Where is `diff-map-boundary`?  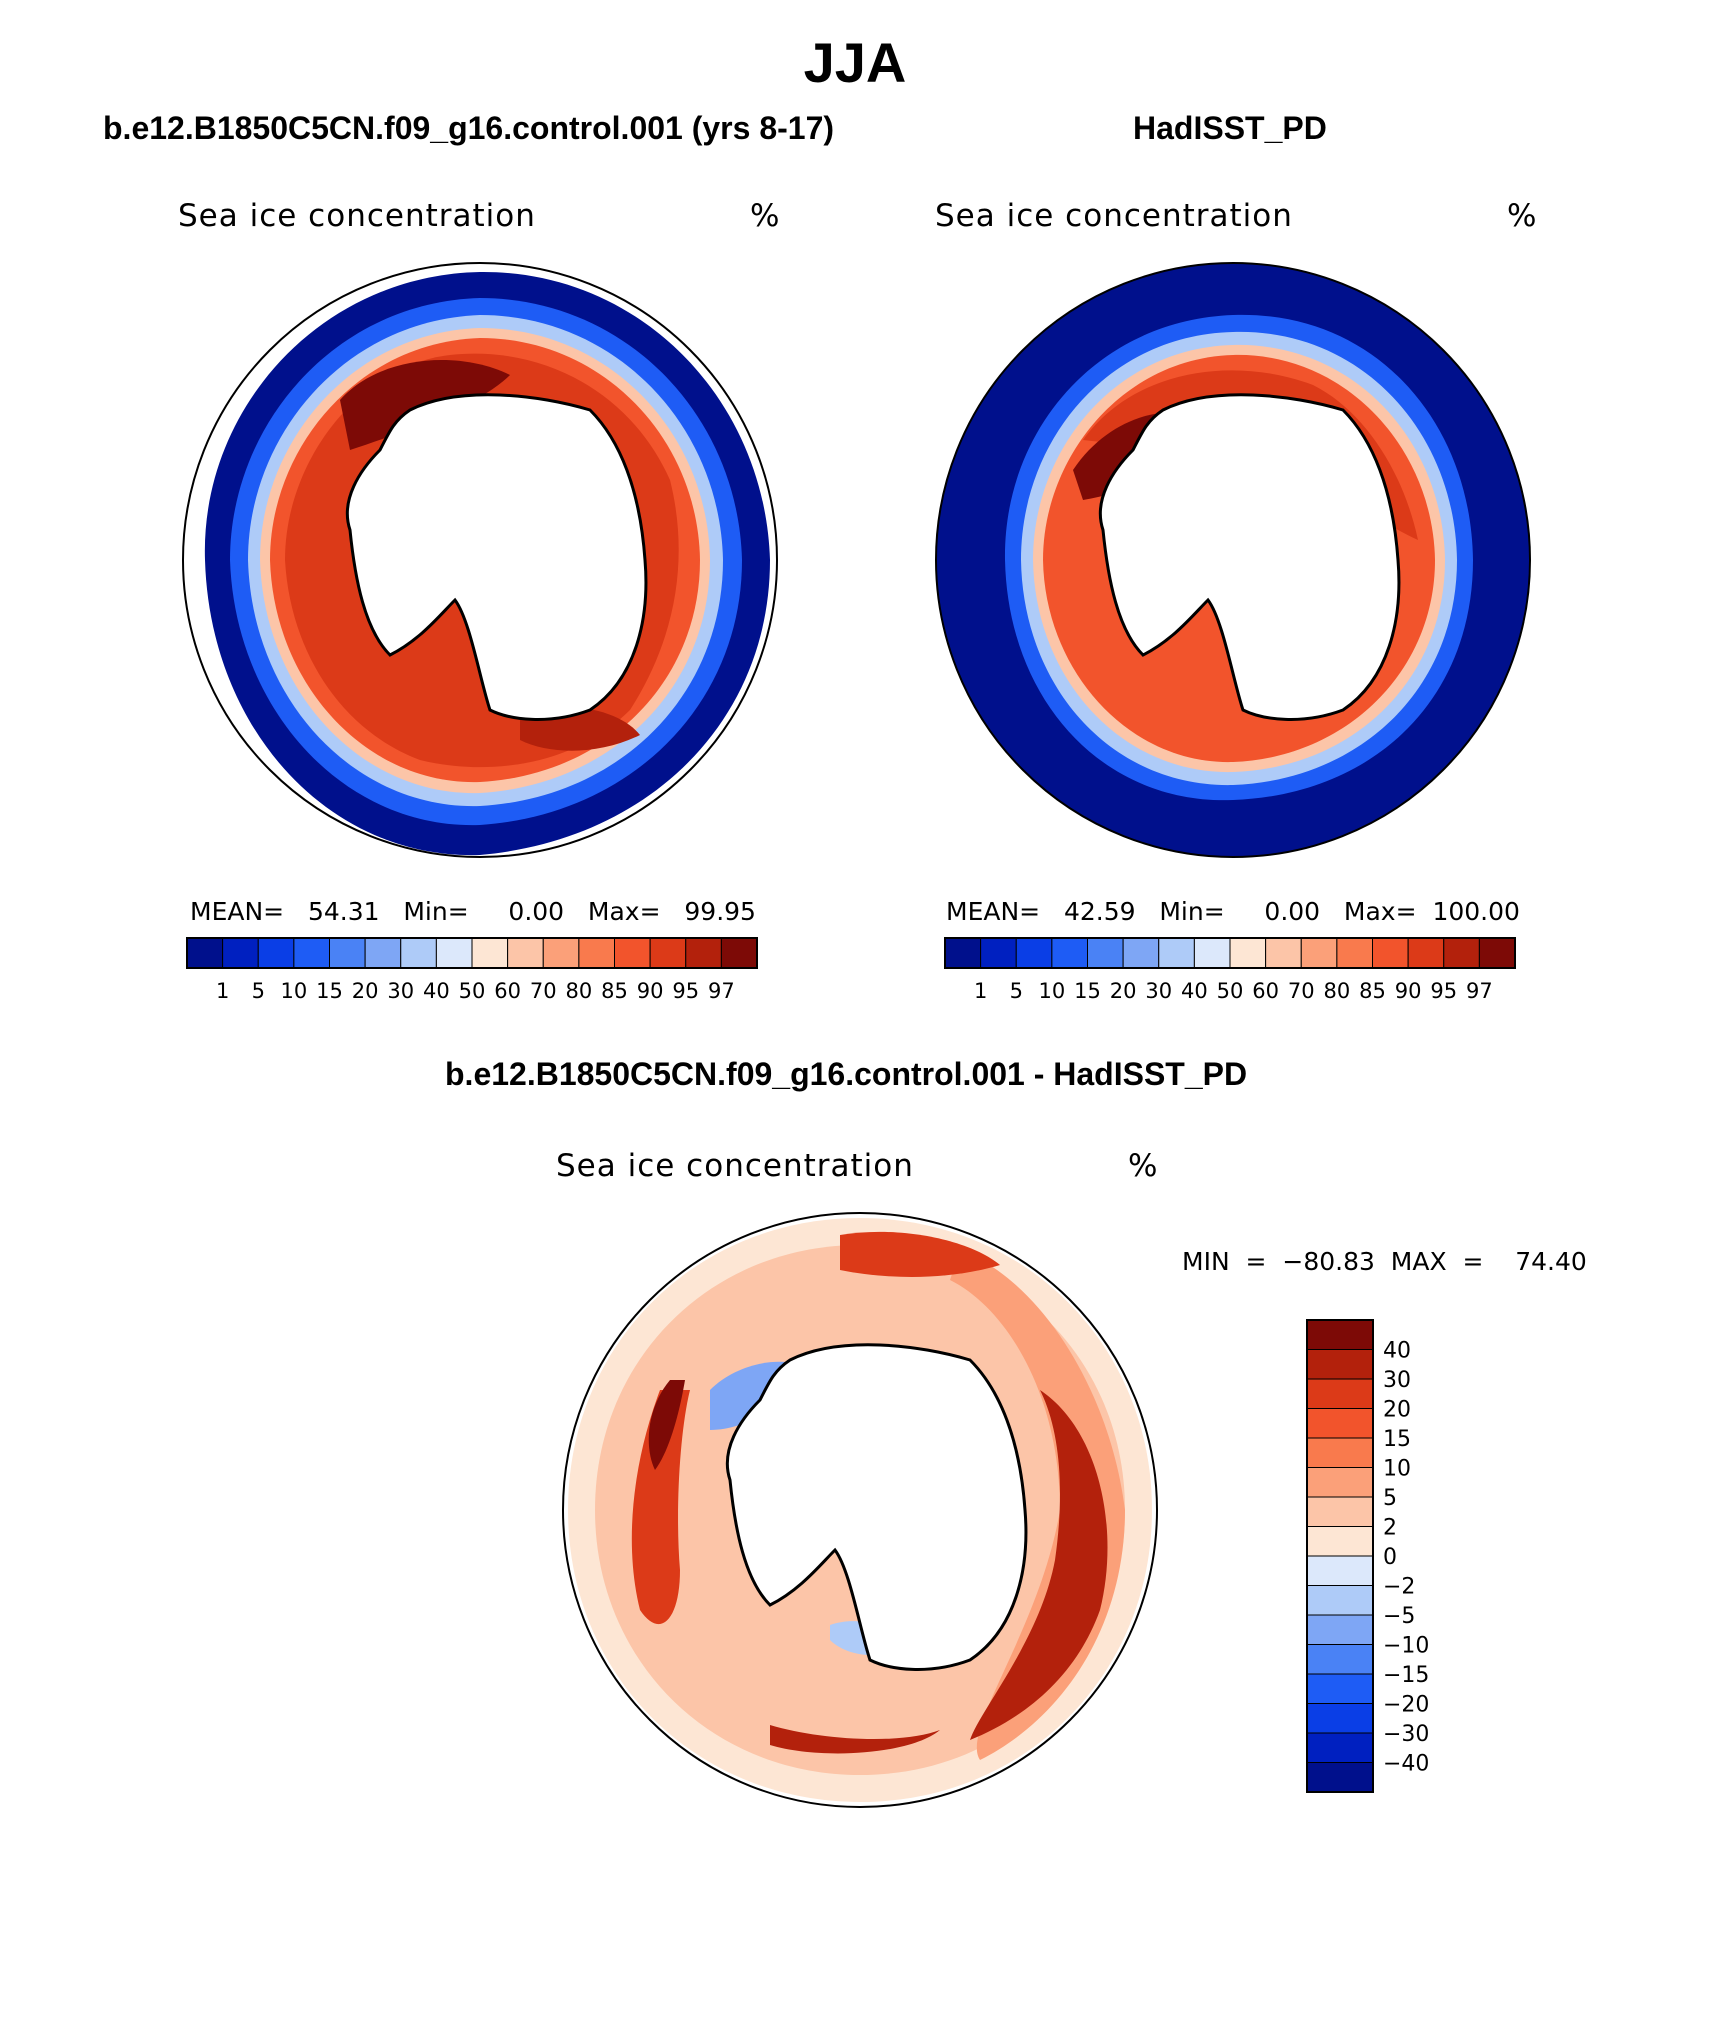
diff-map-boundary is located at coordinates (860, 1510).